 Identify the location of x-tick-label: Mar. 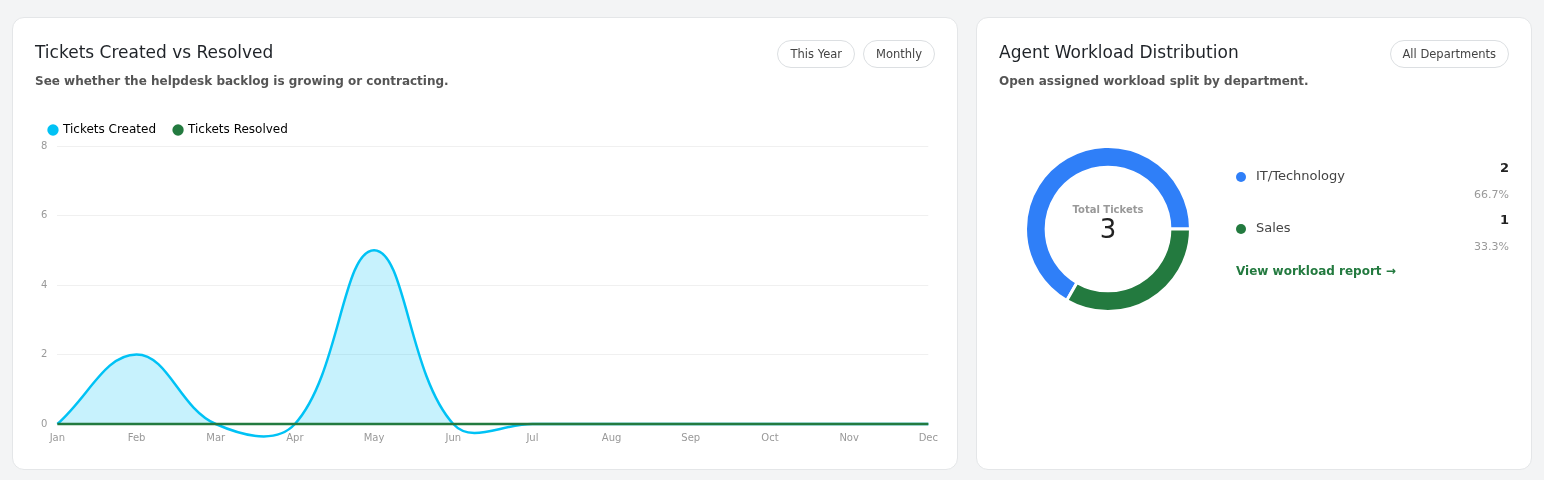
(216, 437).